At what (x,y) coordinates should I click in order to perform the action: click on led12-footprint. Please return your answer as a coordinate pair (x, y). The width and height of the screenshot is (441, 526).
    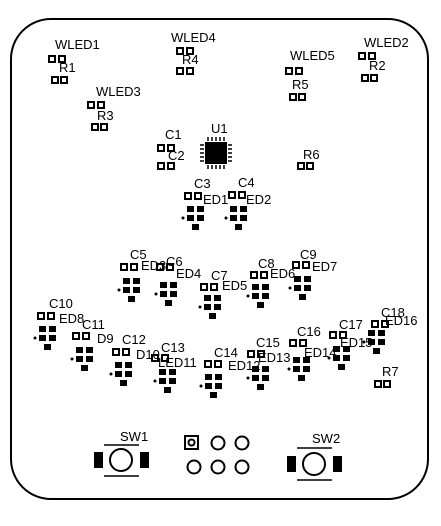
    Looking at the image, I should click on (210, 386).